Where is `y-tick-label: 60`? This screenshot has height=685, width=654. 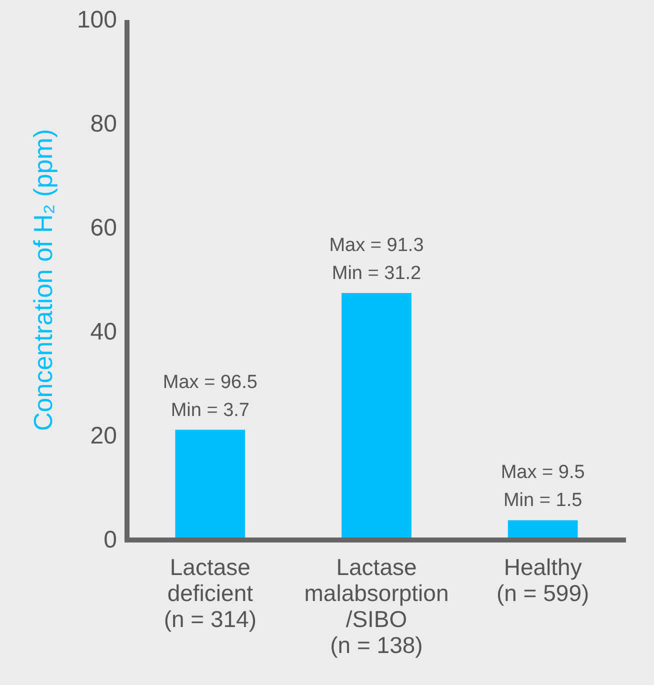
y-tick-label: 60 is located at coordinates (103, 228).